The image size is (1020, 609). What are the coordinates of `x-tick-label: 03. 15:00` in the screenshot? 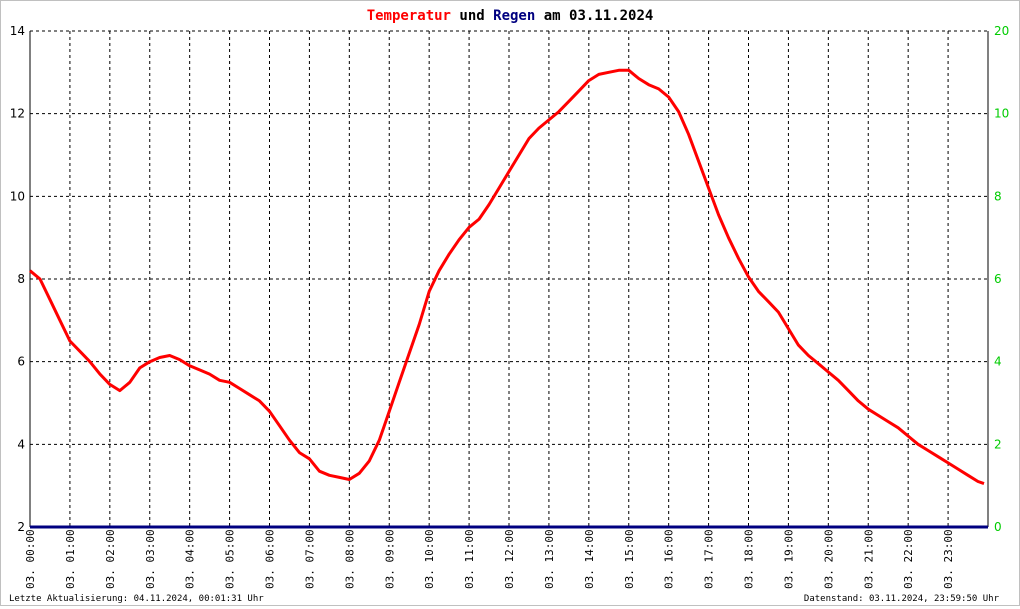 It's located at (629, 559).